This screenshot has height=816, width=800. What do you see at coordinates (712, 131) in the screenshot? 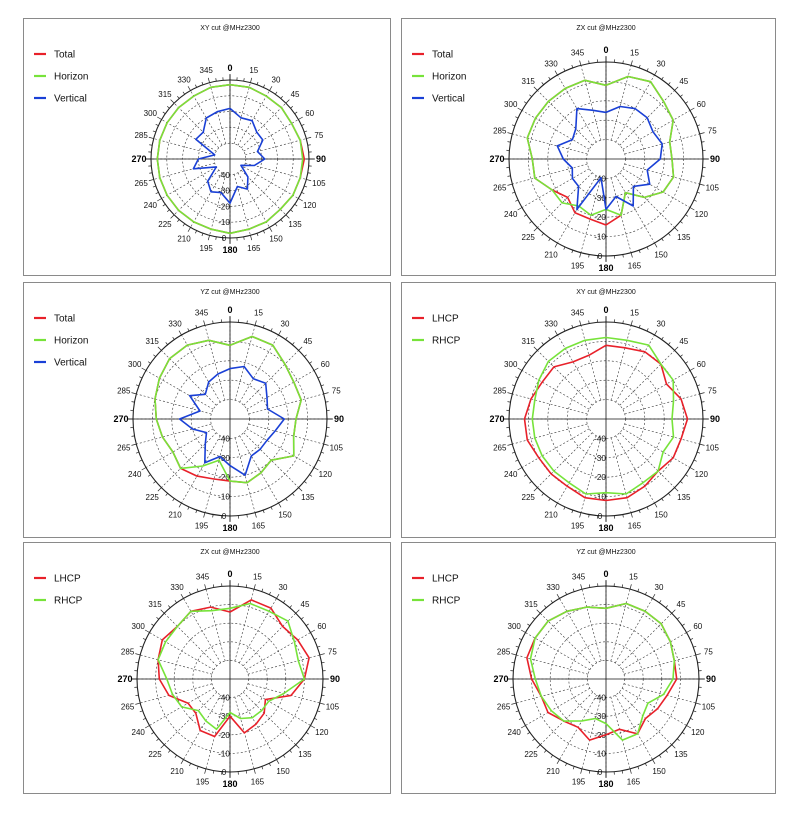
I see `angle-label: 75` at bounding box center [712, 131].